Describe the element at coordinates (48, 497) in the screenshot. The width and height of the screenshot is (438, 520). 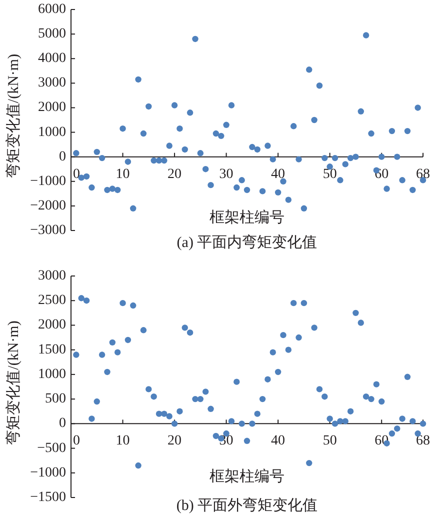
I see `y-tick-label: −1500` at that location.